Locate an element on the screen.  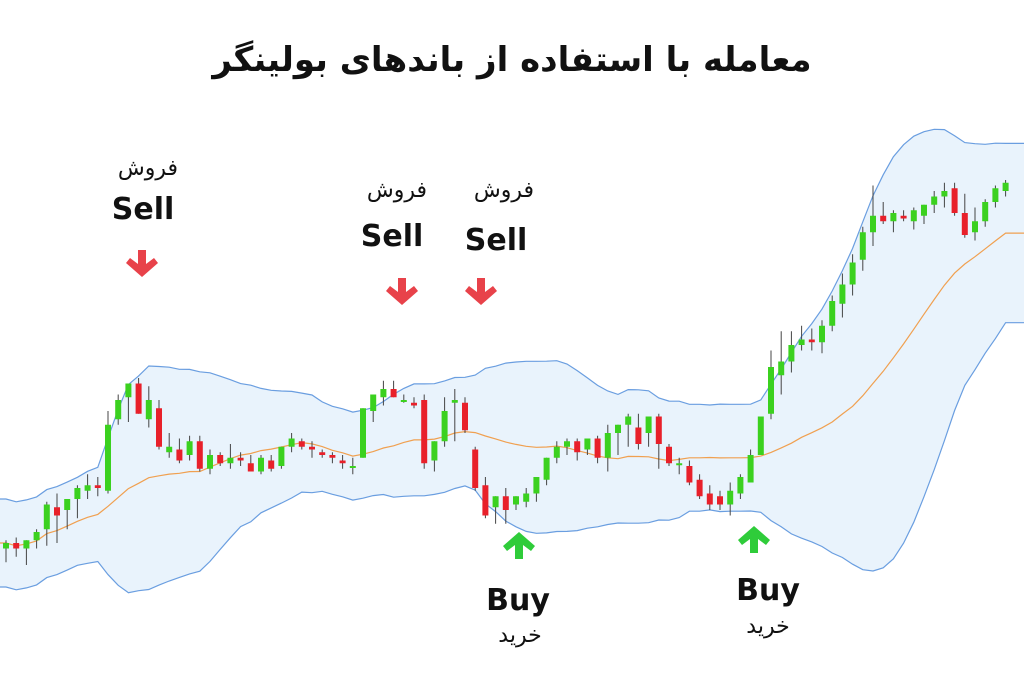
chart-title: معامله با استفاده از باندهای بولینگر is located at coordinates (512, 60).